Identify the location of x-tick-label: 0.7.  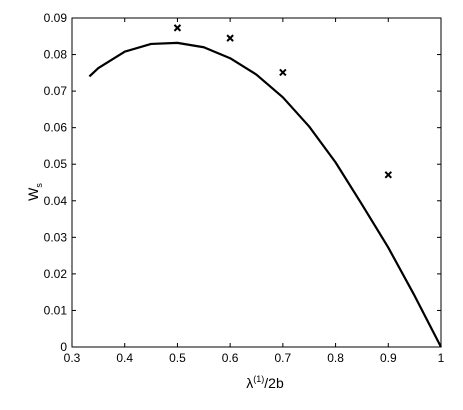
(283, 358).